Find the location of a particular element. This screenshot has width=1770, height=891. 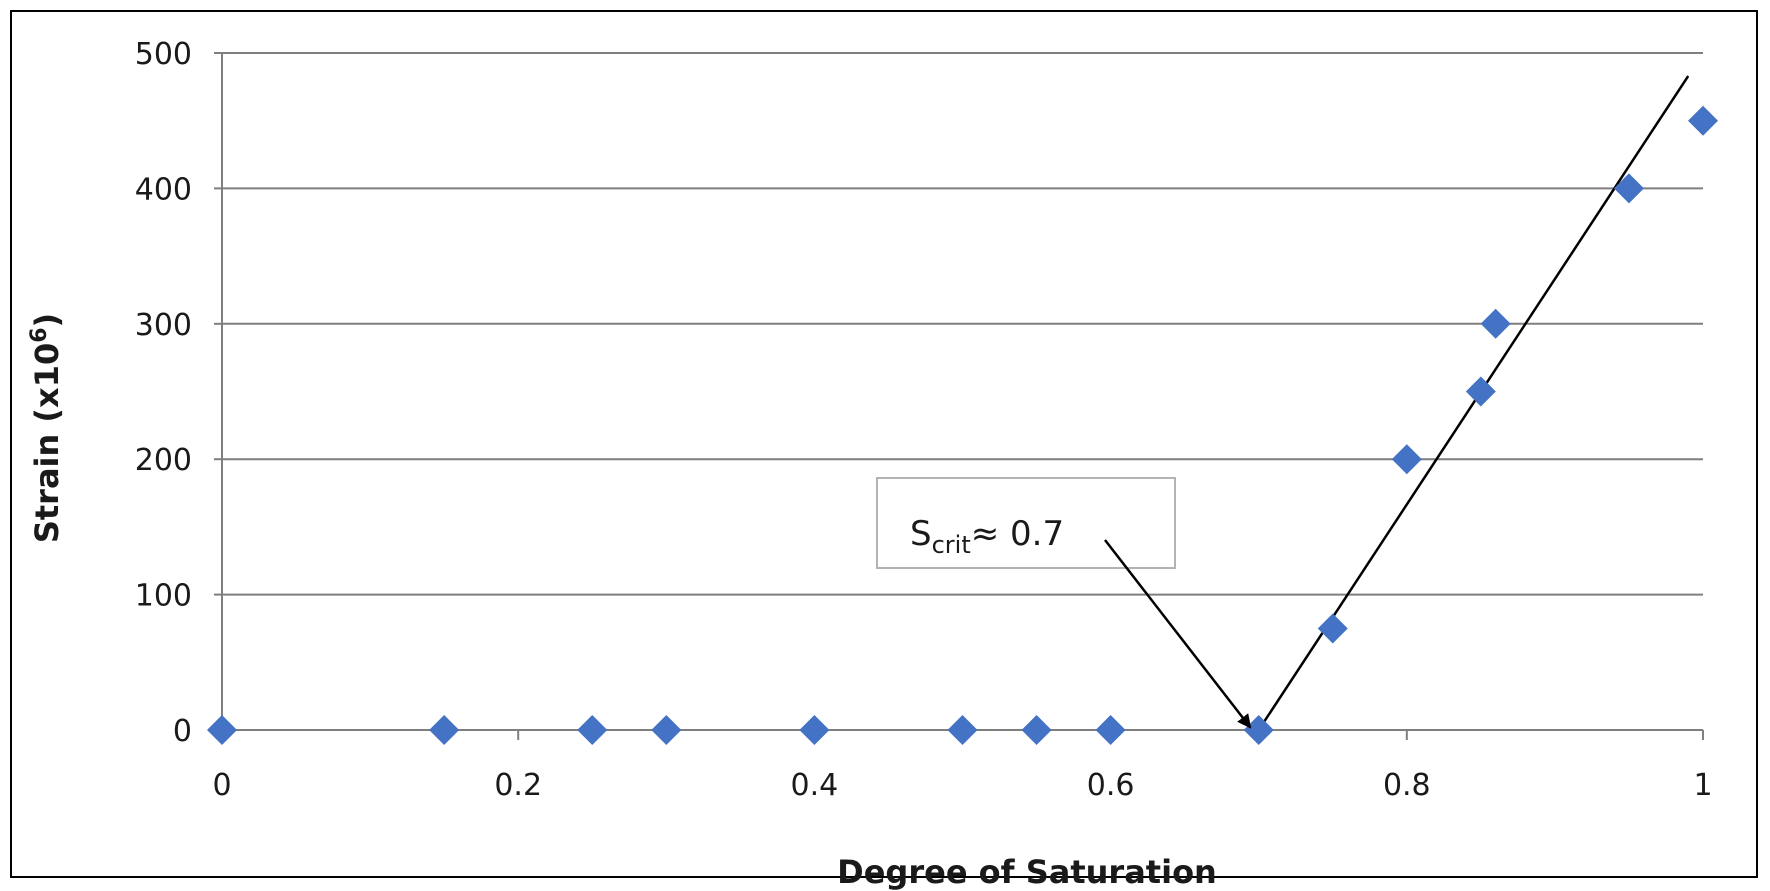

y-axis-title-suffix: ) is located at coordinates (47, 320).